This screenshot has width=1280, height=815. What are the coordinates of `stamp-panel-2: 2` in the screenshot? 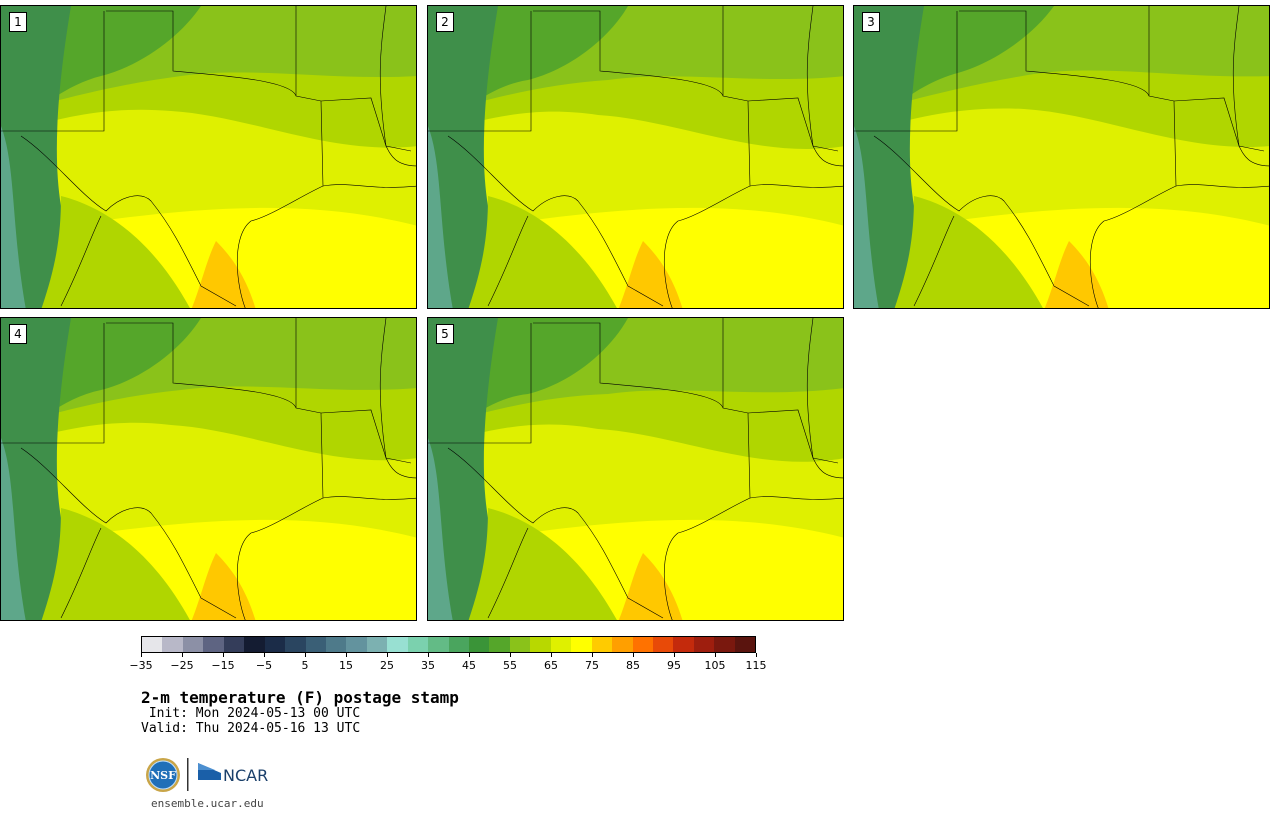 It's located at (635, 157).